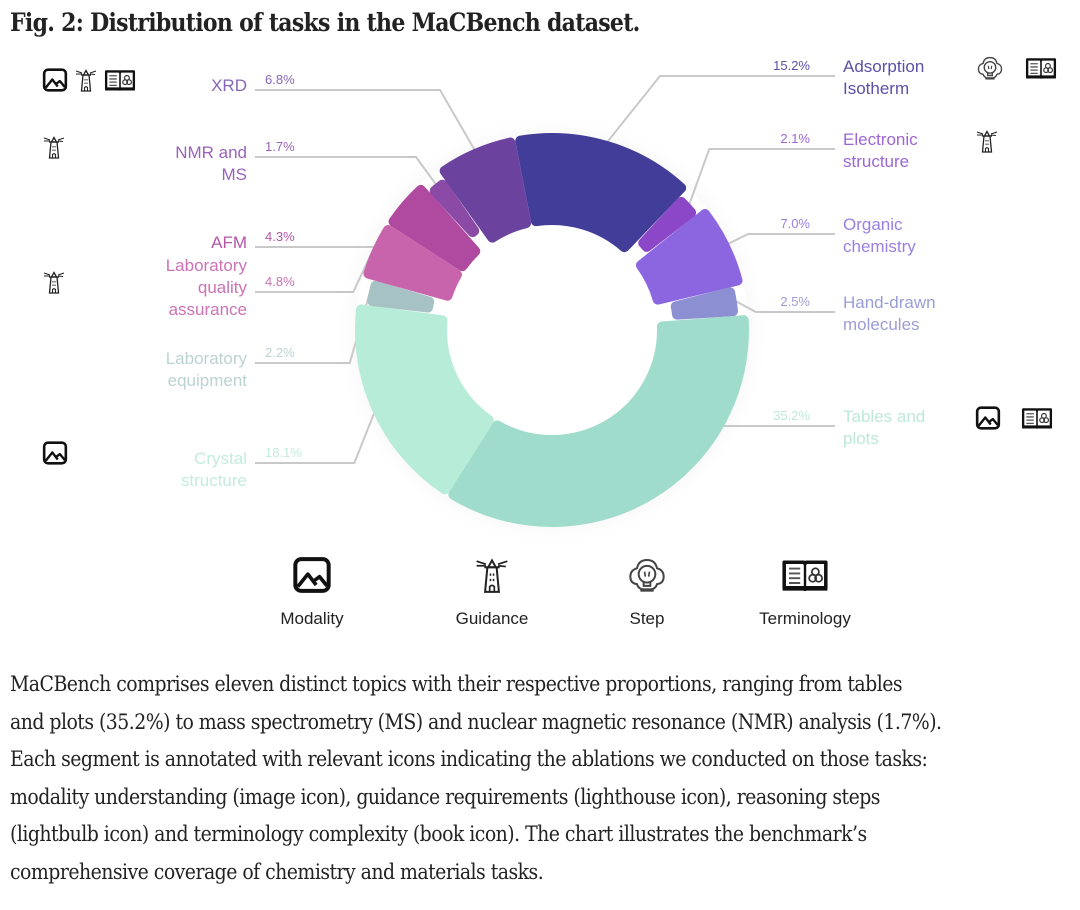 The image size is (1080, 910). I want to click on segment-label: XRD, so click(229, 85).